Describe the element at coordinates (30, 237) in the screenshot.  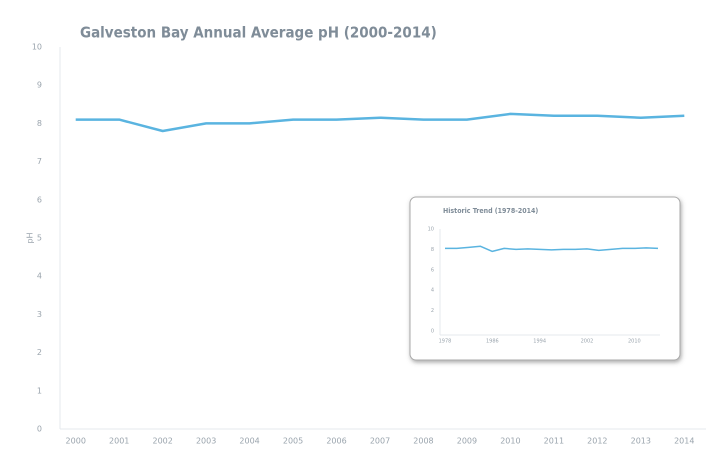
I see `y-axis-label: pH` at that location.